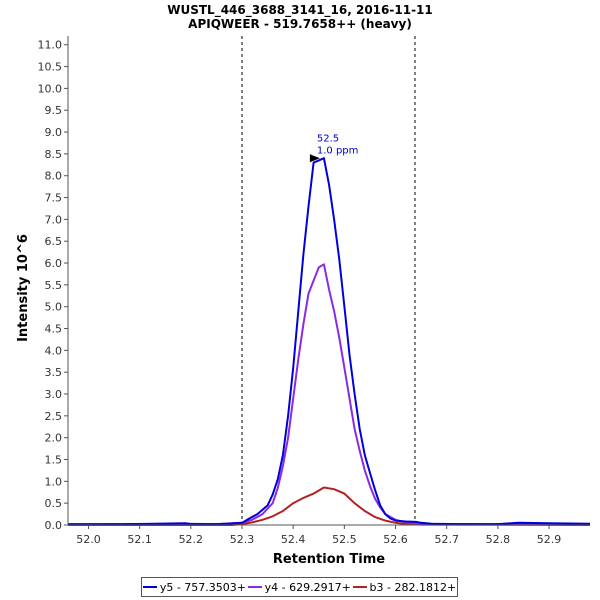  Describe the element at coordinates (50, 67) in the screenshot. I see `y-tick-label: 10.5` at that location.